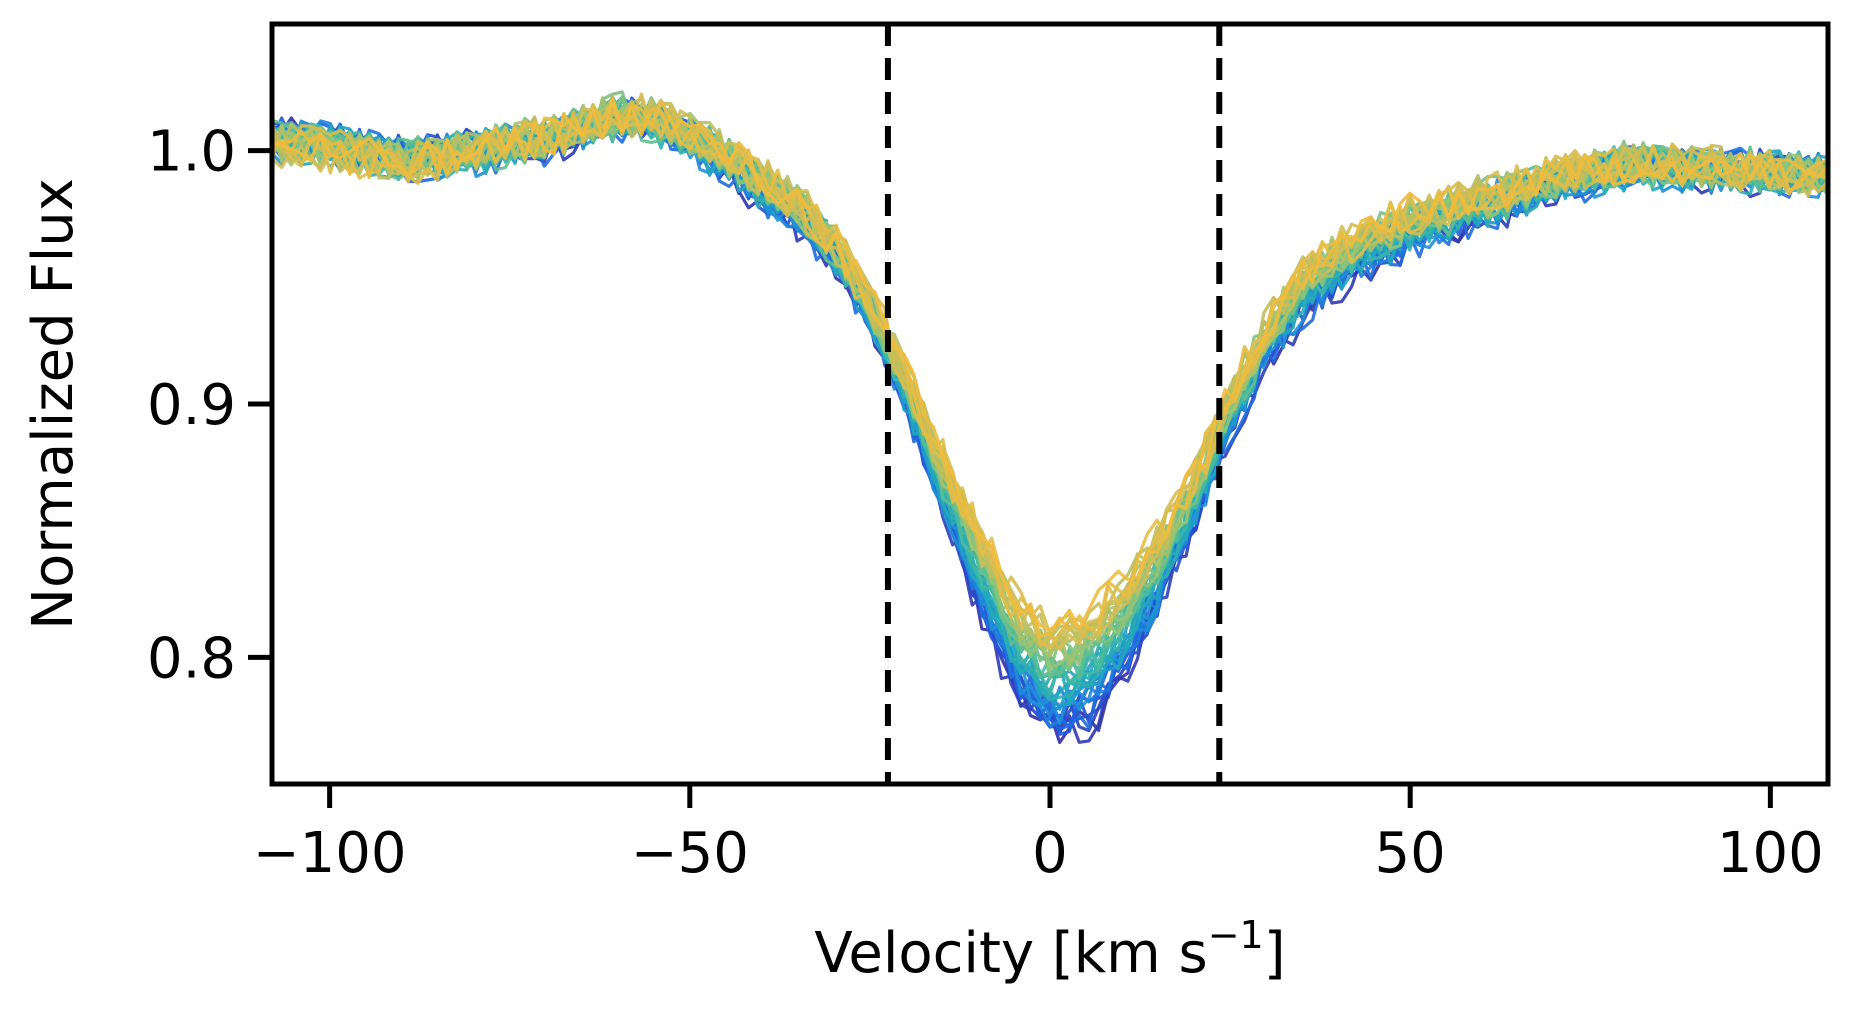 The height and width of the screenshot is (1010, 1854). What do you see at coordinates (330, 853) in the screenshot?
I see `x-tick-label: −100` at bounding box center [330, 853].